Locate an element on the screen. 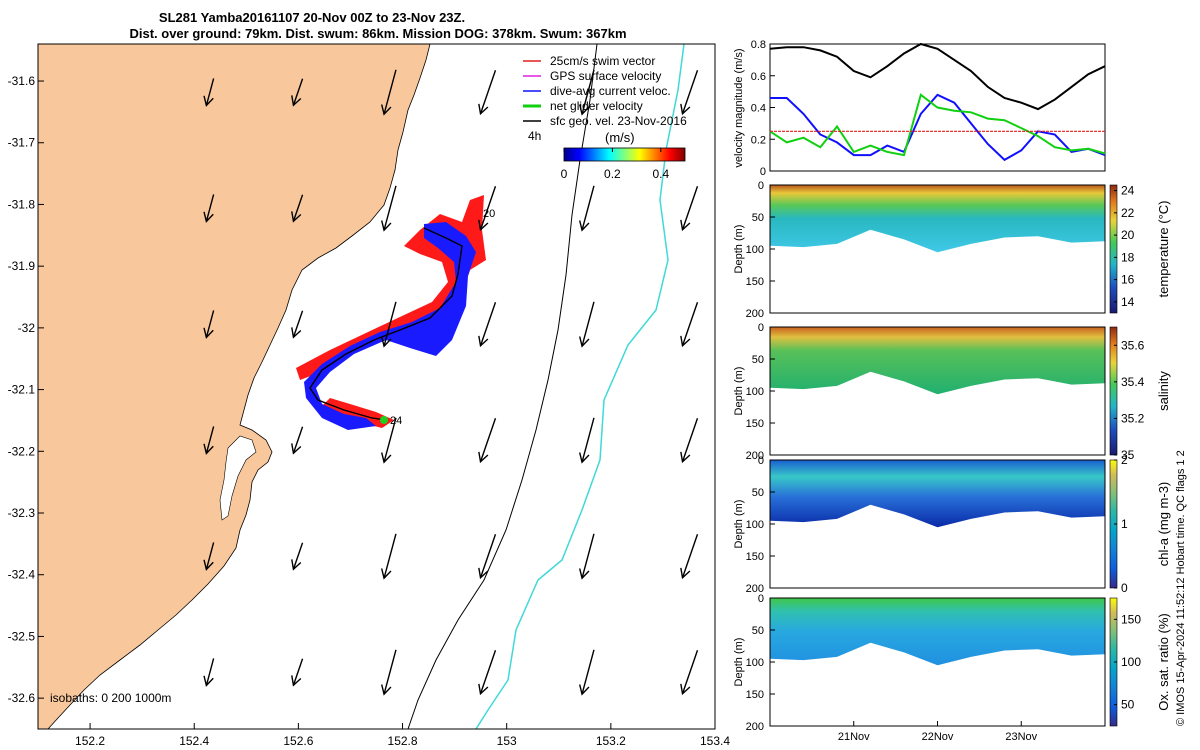  track-label-start: 20 is located at coordinates (489, 214).